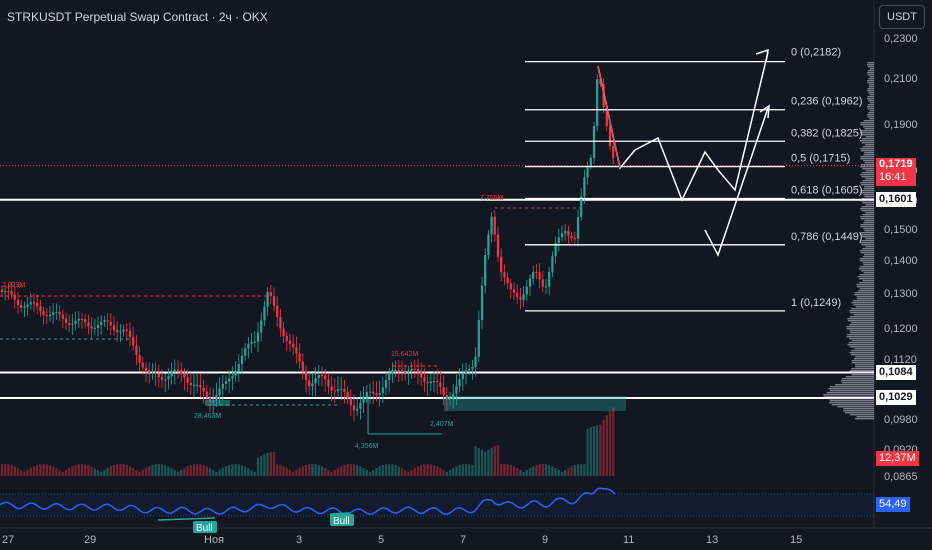 The width and height of the screenshot is (932, 550). I want to click on volume-annotation: 28,463M, so click(207, 416).